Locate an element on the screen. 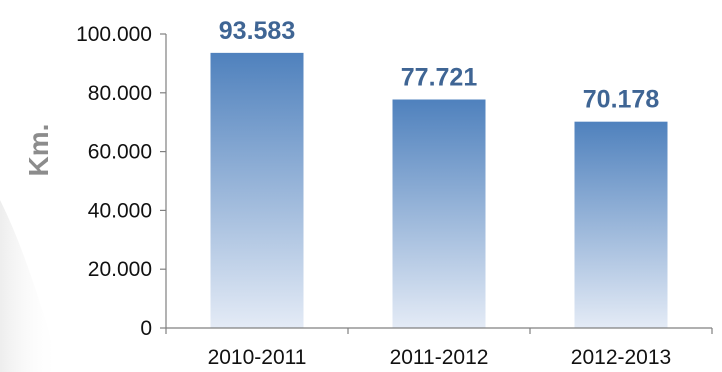 This screenshot has width=722, height=372. y-tick-label: 80.000 is located at coordinates (120, 93).